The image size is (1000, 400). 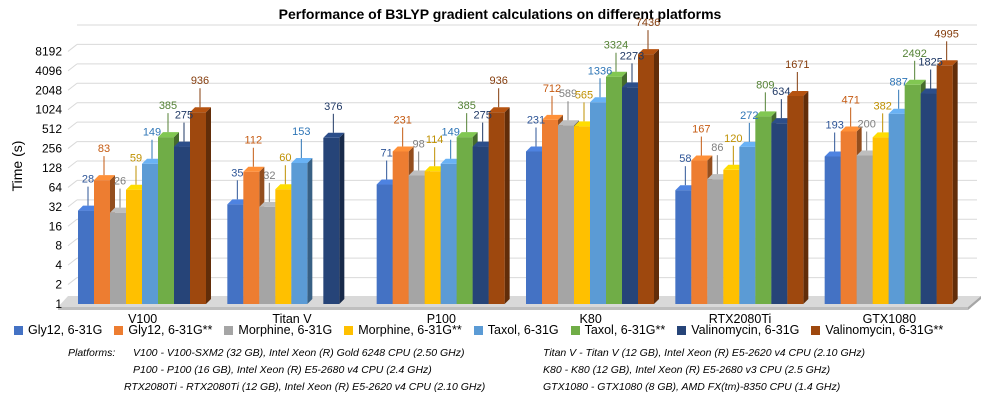 What do you see at coordinates (877, 330) in the screenshot?
I see `legend-item: Valinomycin, 6-31G**` at bounding box center [877, 330].